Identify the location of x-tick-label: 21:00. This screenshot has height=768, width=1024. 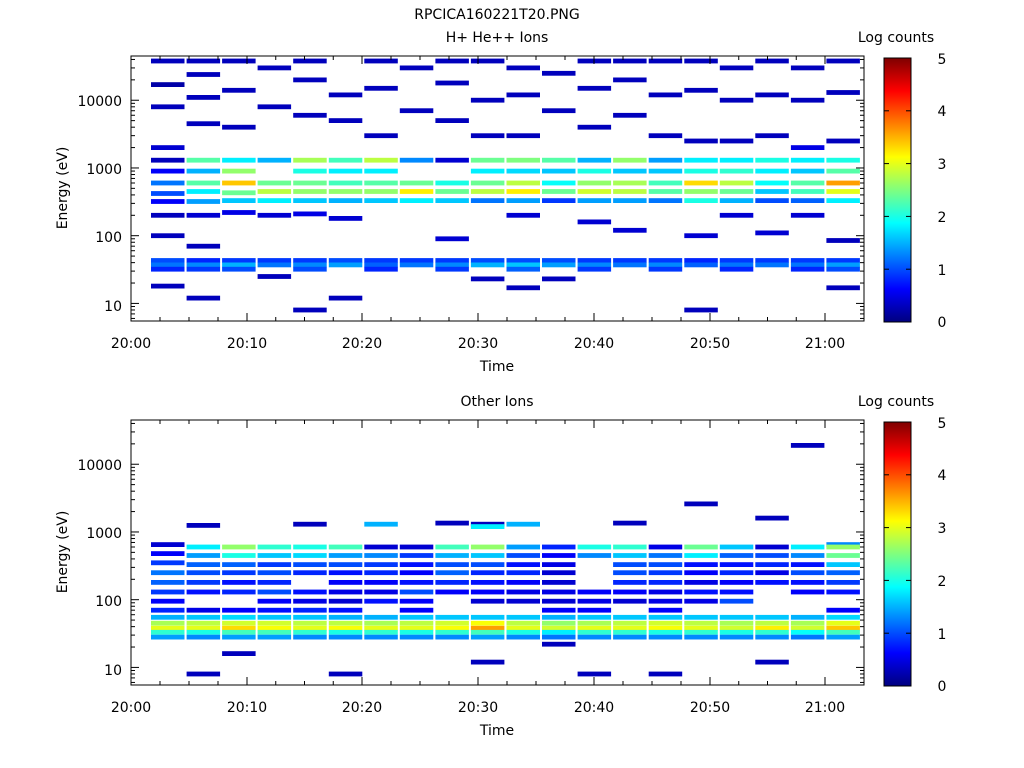
(825, 344).